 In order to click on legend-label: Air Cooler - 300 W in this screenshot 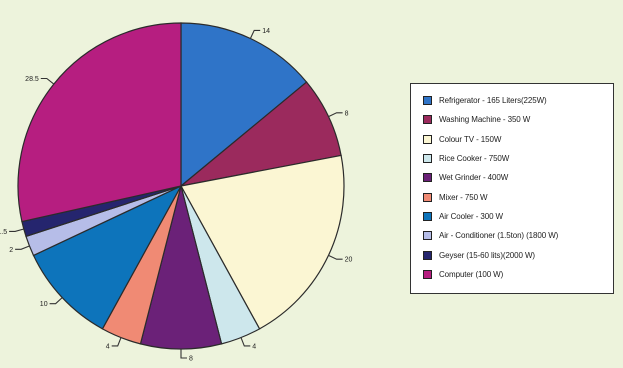, I will do `click(471, 216)`.